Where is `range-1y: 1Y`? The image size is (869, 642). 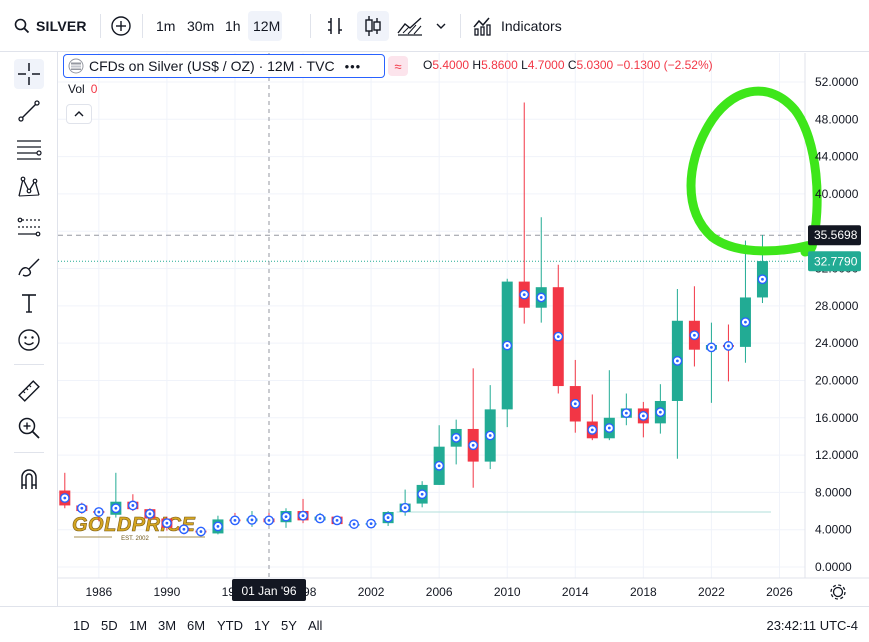
range-1y: 1Y is located at coordinates (262, 624).